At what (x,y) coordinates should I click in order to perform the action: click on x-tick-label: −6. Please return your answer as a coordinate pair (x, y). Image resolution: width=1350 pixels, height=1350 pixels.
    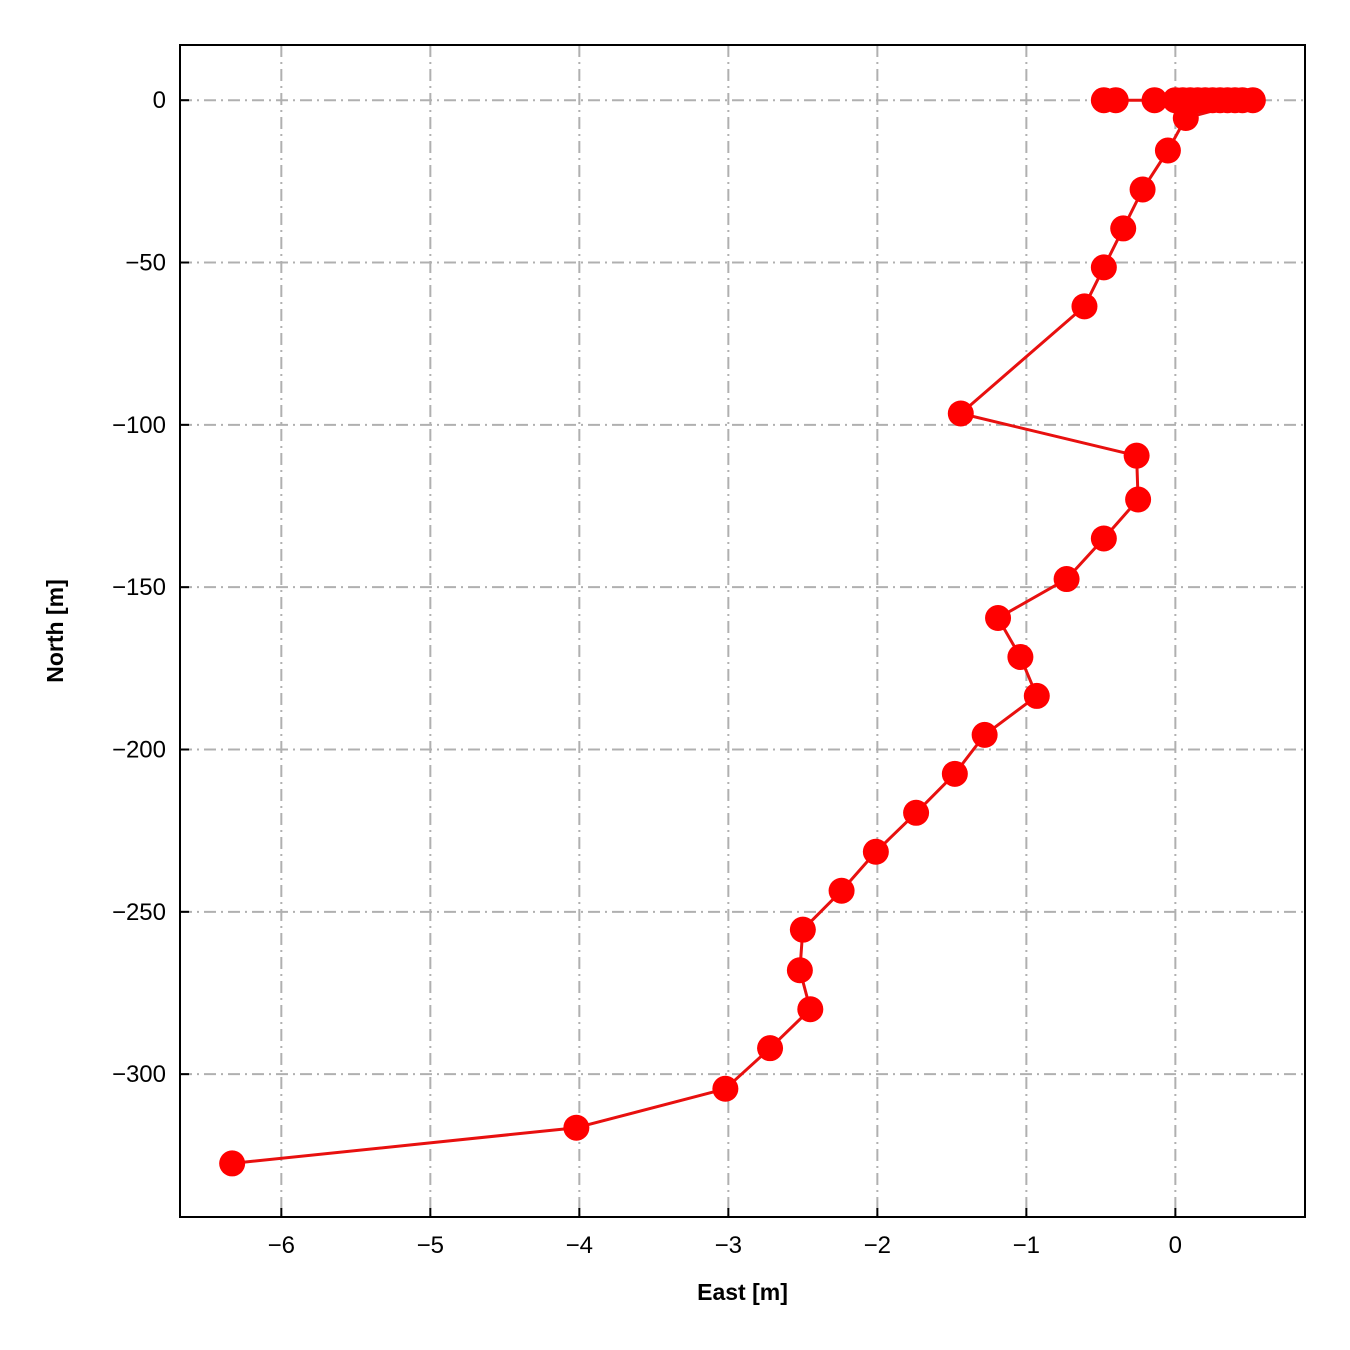
    Looking at the image, I should click on (281, 1245).